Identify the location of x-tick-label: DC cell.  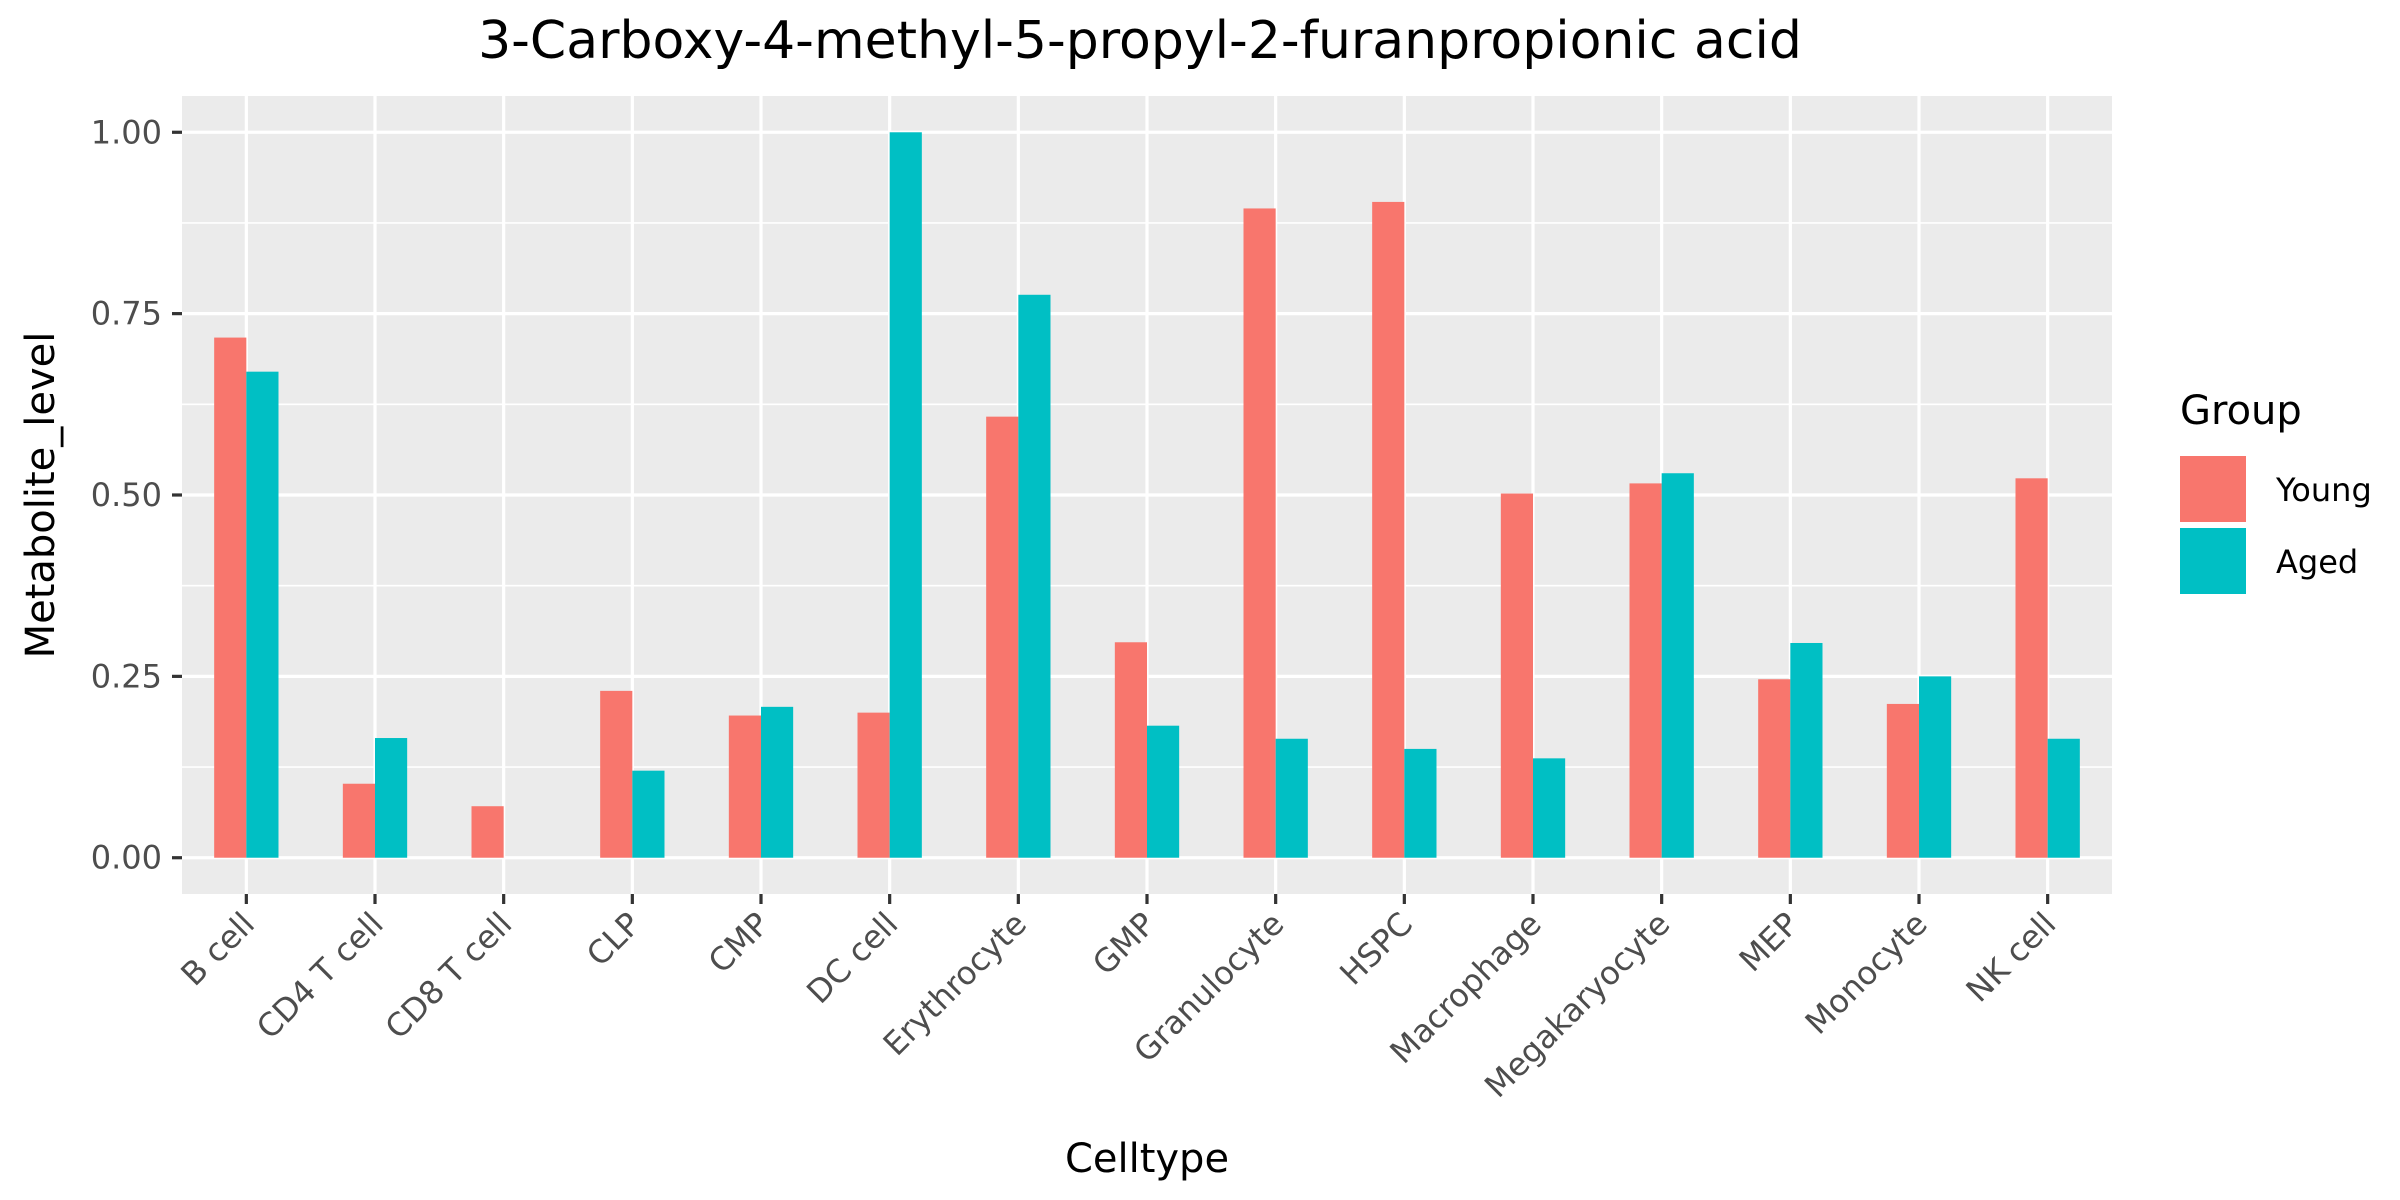
(852, 958).